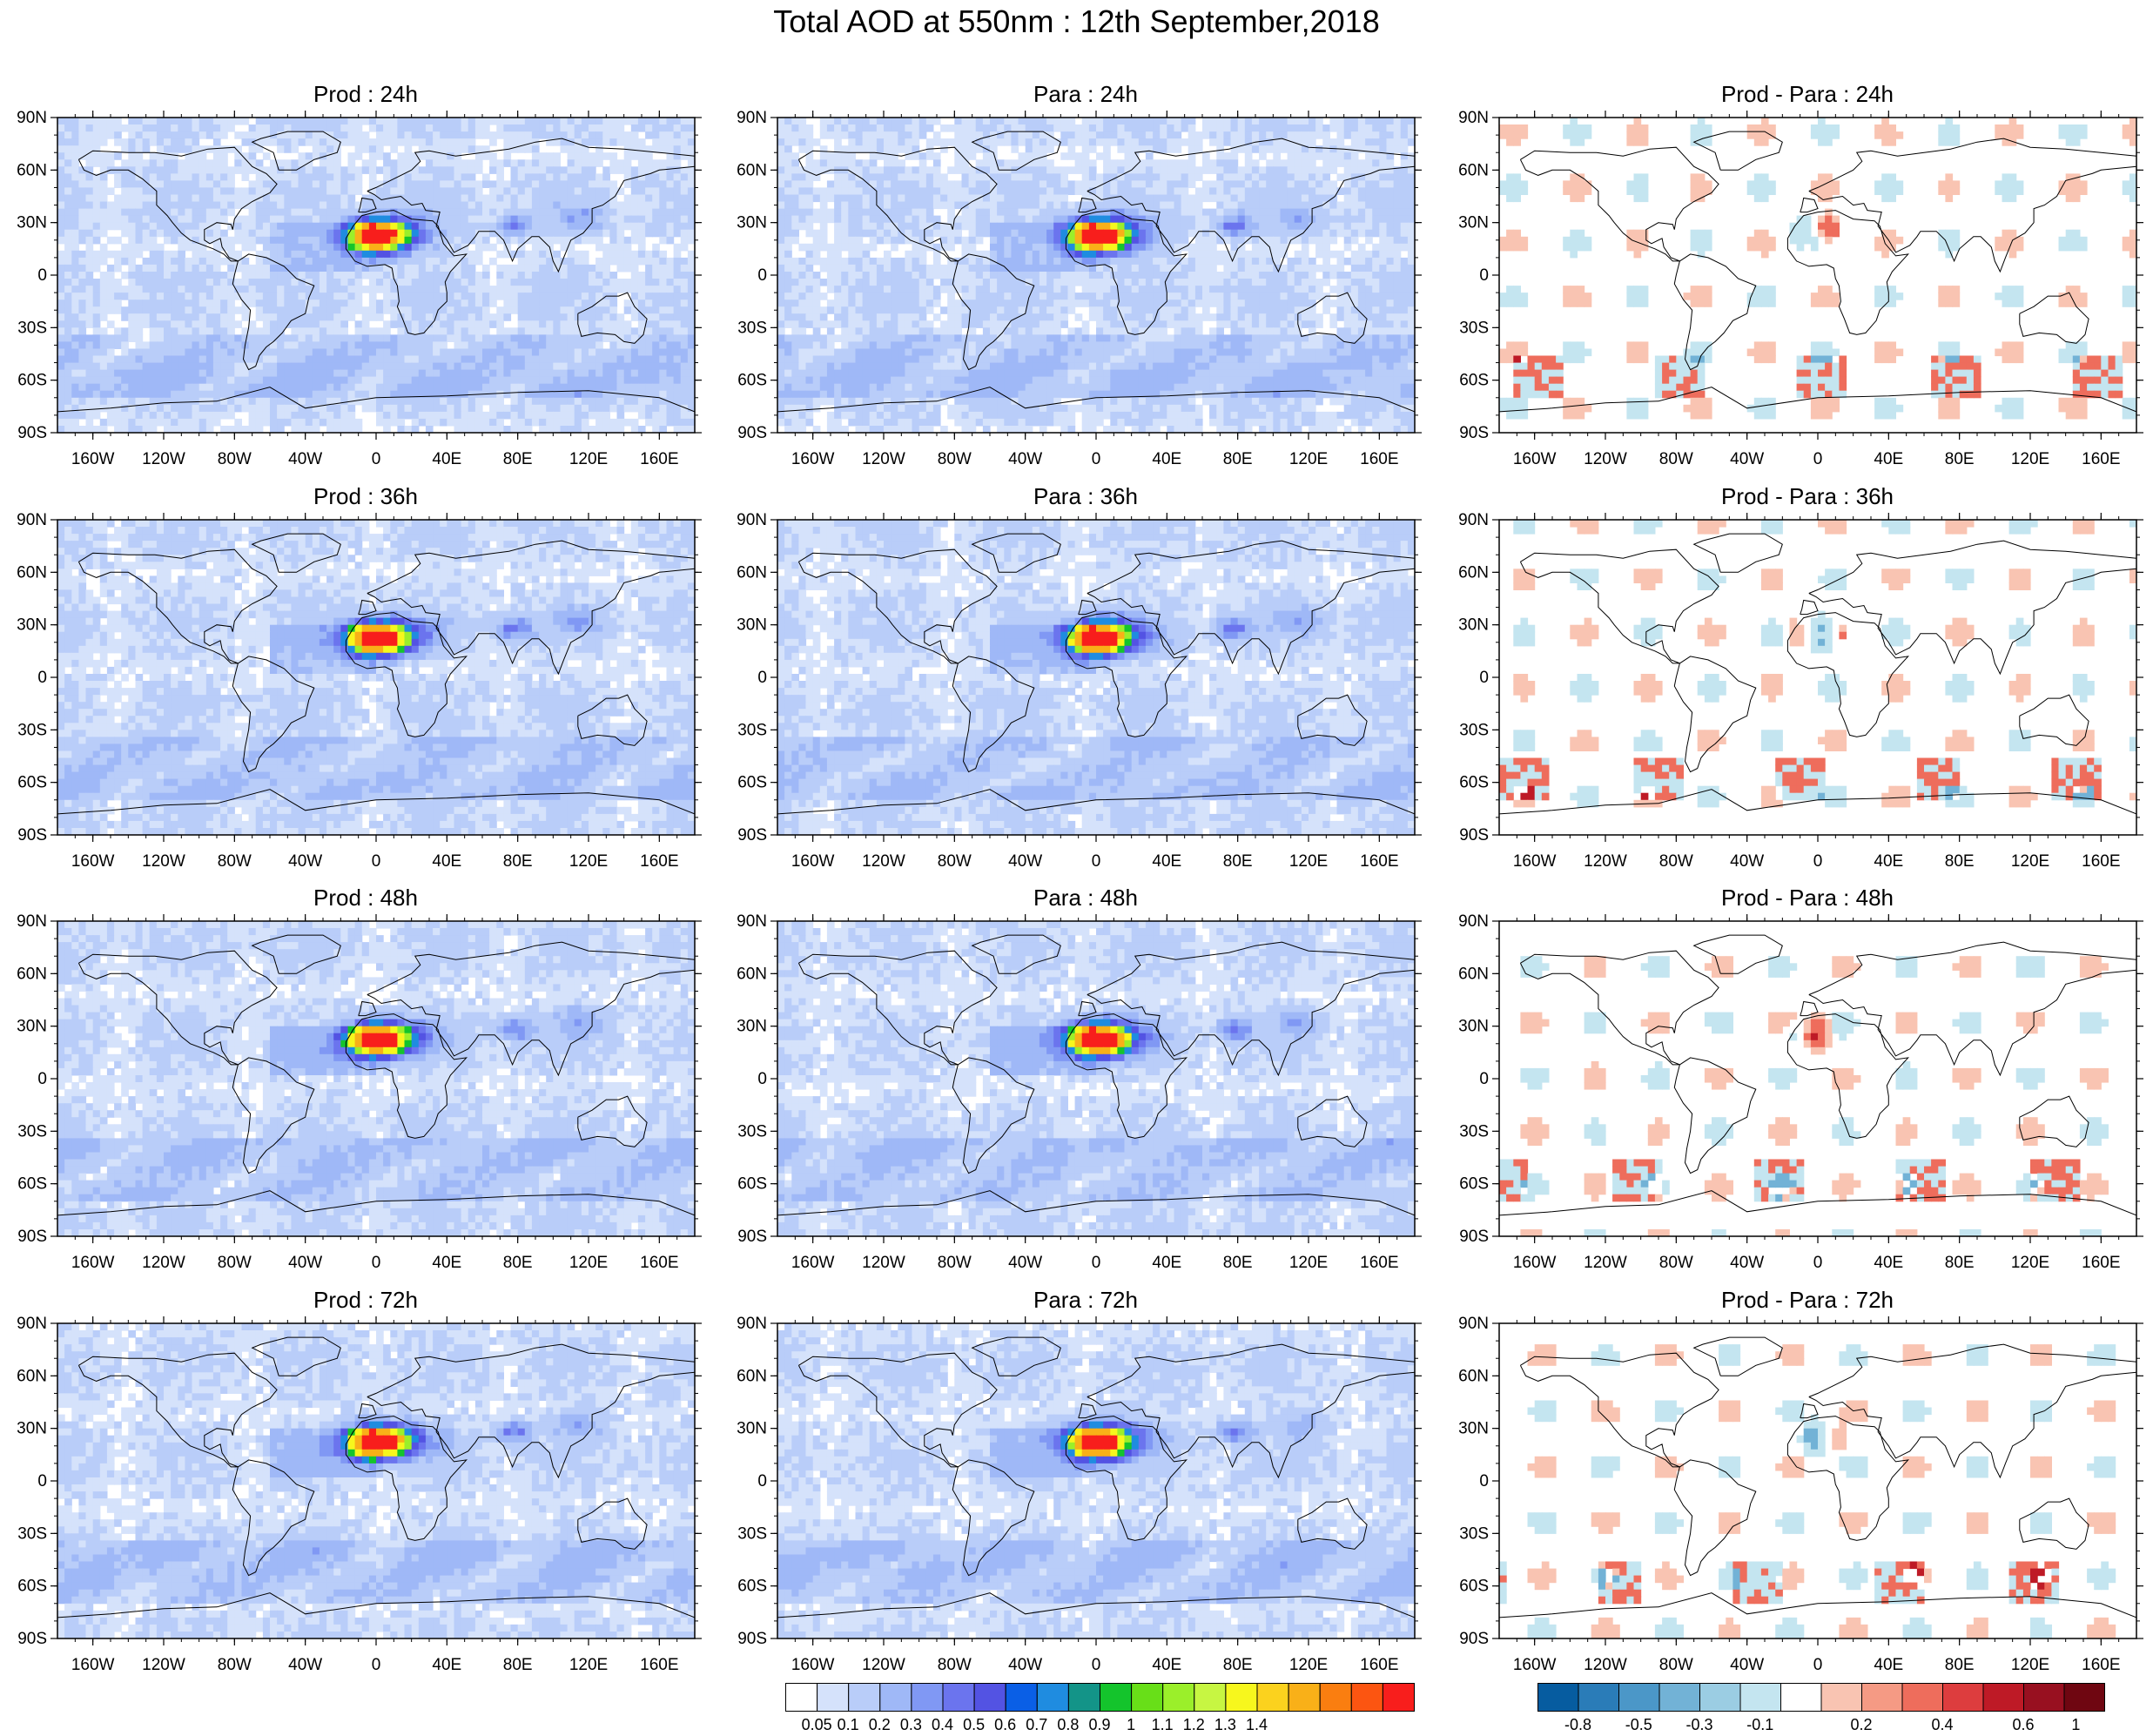 This screenshot has height=1736, width=2153. Describe the element at coordinates (1086, 94) in the screenshot. I see `panel-title: Para : 24h` at that location.